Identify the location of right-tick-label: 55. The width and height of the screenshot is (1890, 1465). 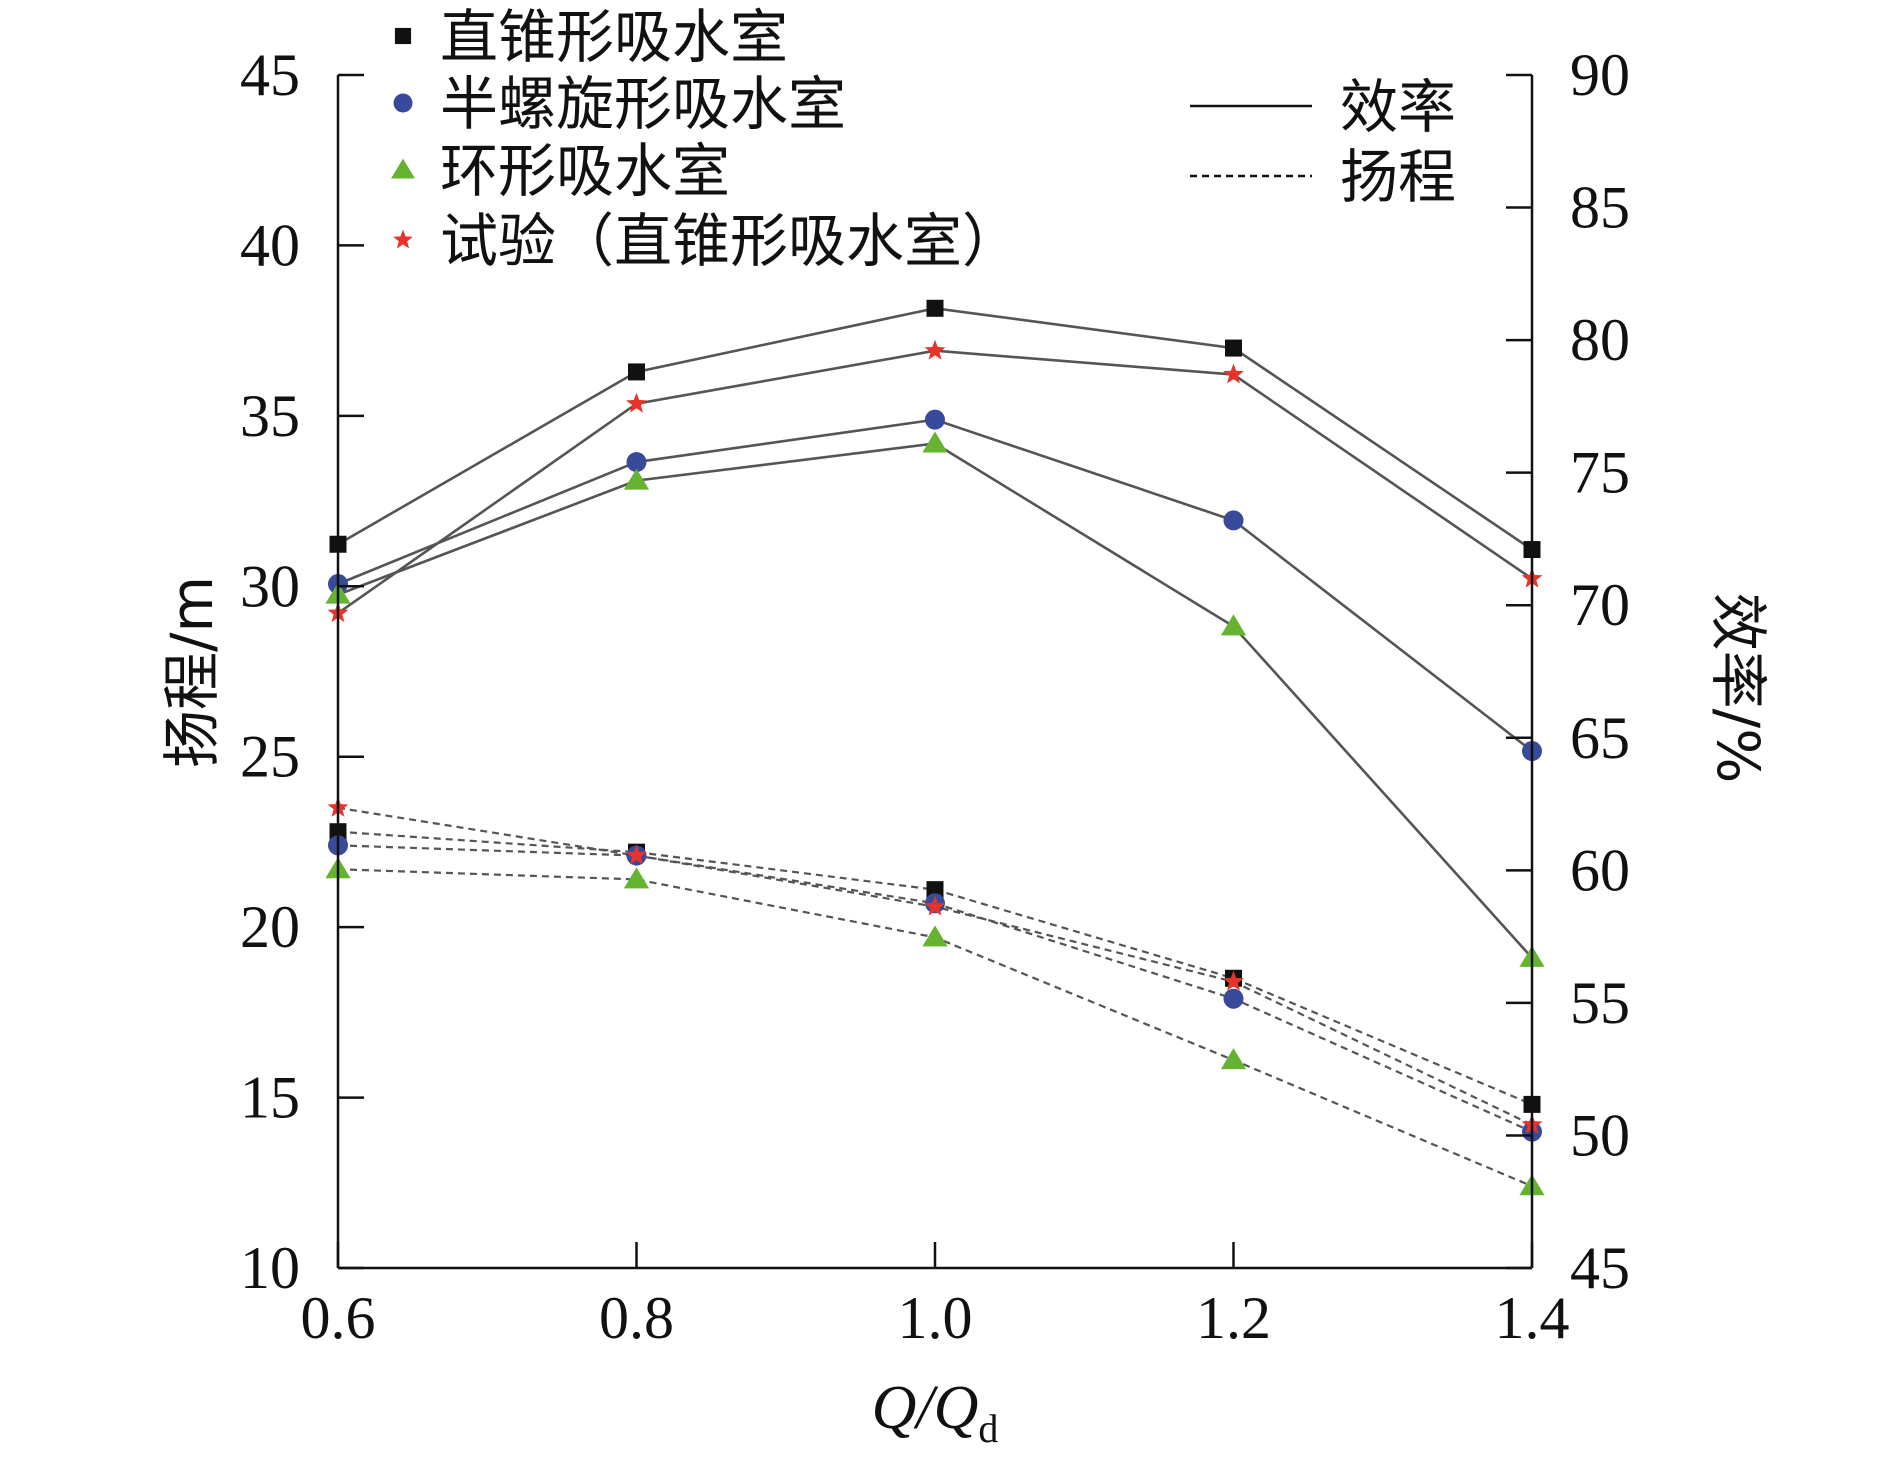
(1600, 1003).